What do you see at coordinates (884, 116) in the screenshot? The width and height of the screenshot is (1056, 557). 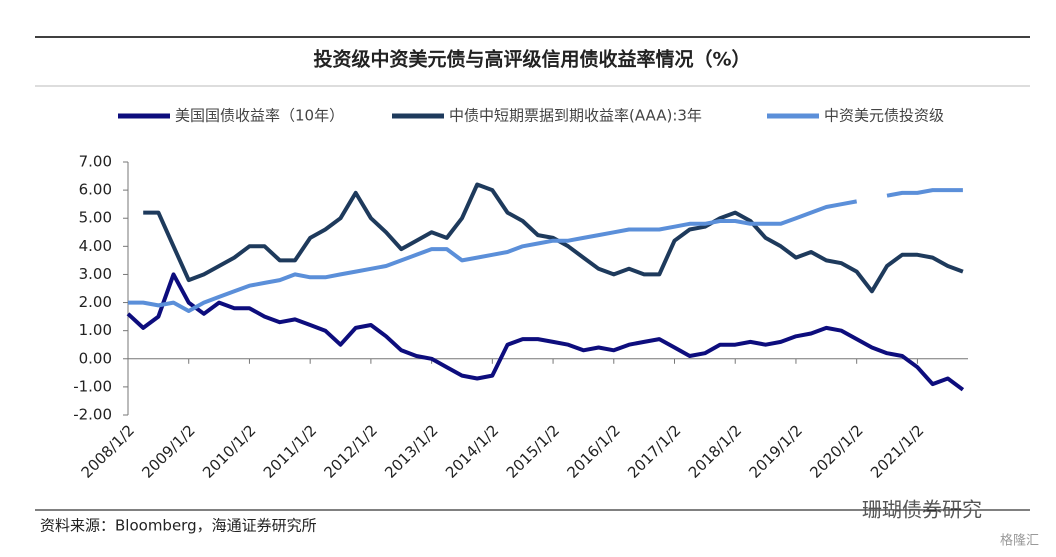 I see `legend-label: 中资美元债投资级` at bounding box center [884, 116].